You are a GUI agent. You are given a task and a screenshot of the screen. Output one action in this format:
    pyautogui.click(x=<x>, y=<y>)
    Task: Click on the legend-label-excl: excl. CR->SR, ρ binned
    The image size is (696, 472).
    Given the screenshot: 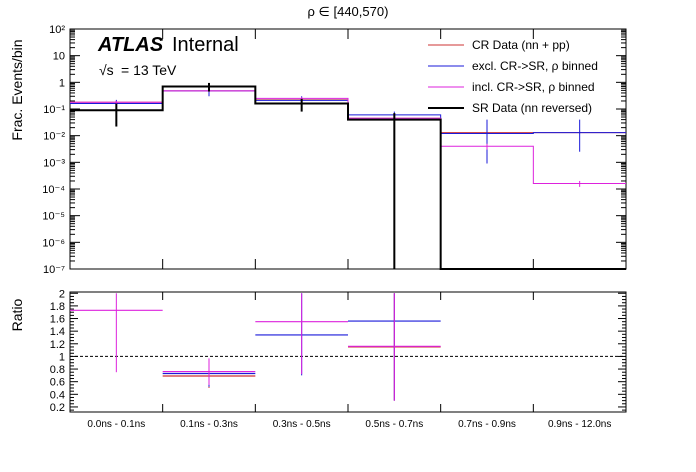 What is the action you would take?
    pyautogui.click(x=535, y=66)
    